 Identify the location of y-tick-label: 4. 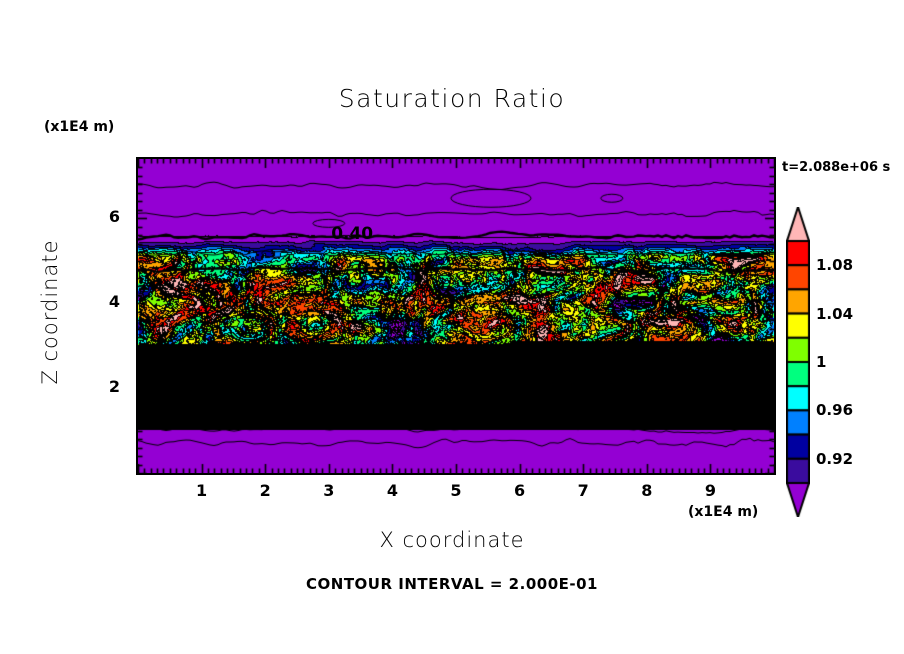
(114, 302).